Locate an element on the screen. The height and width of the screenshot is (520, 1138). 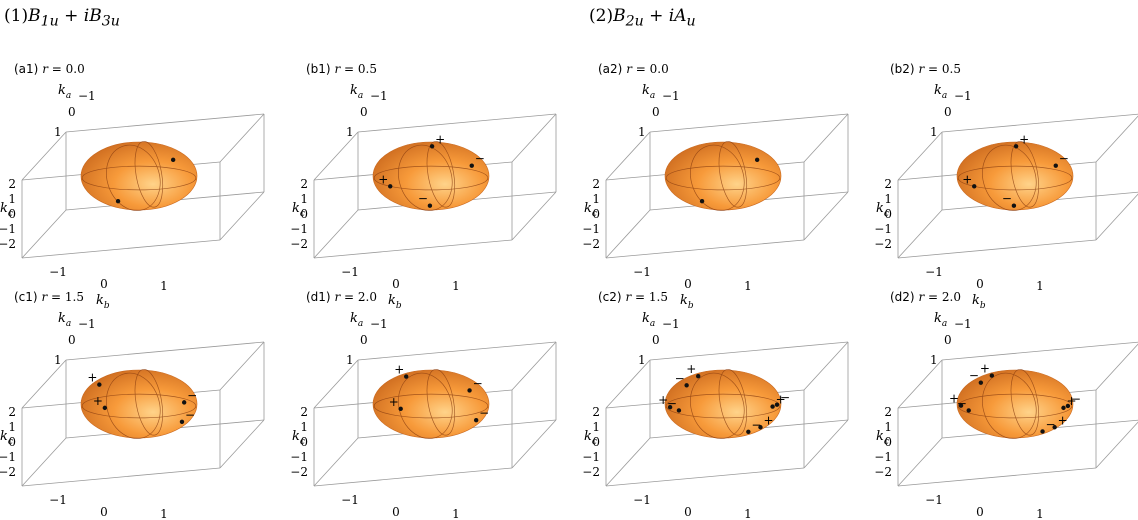
panel-label: (d2) r = 2.0 is located at coordinates (925, 297).